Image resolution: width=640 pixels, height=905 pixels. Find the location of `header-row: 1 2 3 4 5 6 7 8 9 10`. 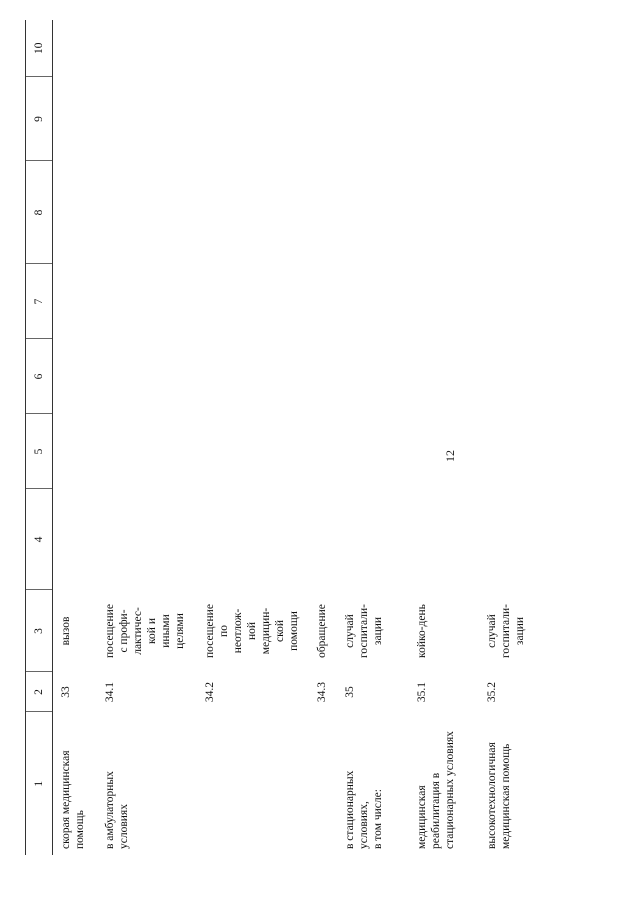

header-row: 1 2 3 4 5 6 7 8 9 10 is located at coordinates (39, 437).